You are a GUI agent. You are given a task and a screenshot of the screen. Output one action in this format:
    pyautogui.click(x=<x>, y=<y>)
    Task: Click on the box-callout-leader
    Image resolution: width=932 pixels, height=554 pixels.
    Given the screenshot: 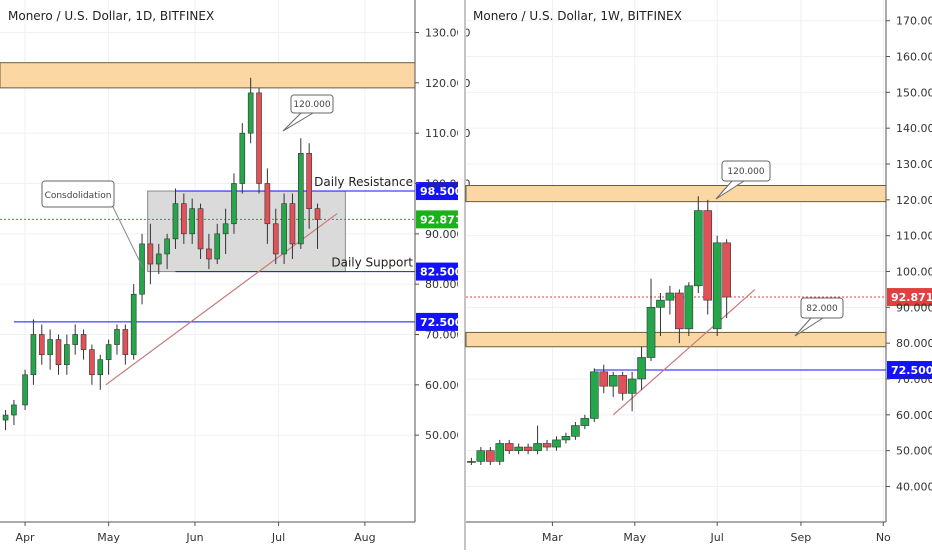 What is the action you would take?
    pyautogui.click(x=127, y=236)
    